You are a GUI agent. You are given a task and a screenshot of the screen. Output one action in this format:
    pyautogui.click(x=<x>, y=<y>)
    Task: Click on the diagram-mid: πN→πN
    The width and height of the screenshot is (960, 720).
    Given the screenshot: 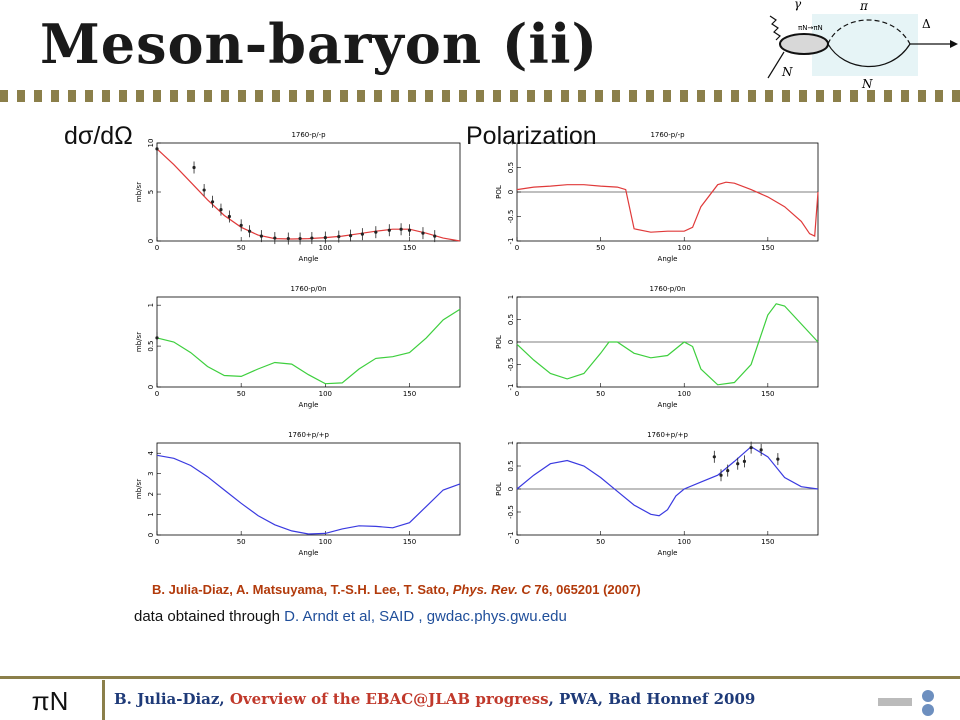 What is the action you would take?
    pyautogui.click(x=810, y=28)
    